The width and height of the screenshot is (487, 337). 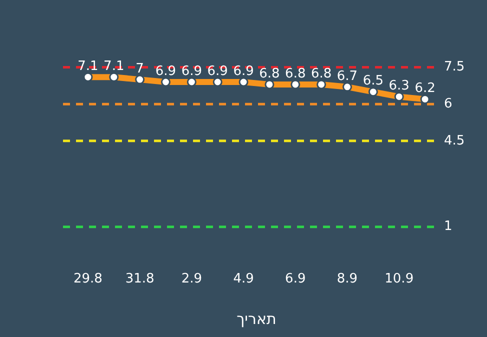 I want to click on ref-line-label: 4.5, so click(x=454, y=140).